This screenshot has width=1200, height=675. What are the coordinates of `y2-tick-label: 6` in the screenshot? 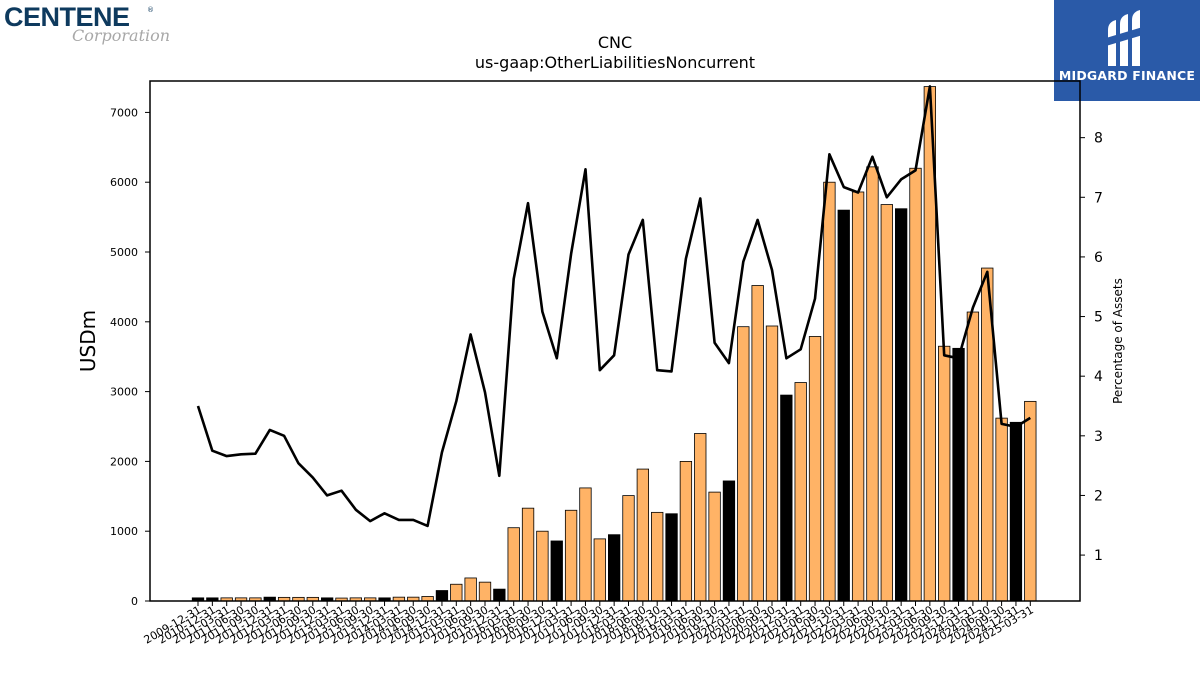 It's located at (1098, 258).